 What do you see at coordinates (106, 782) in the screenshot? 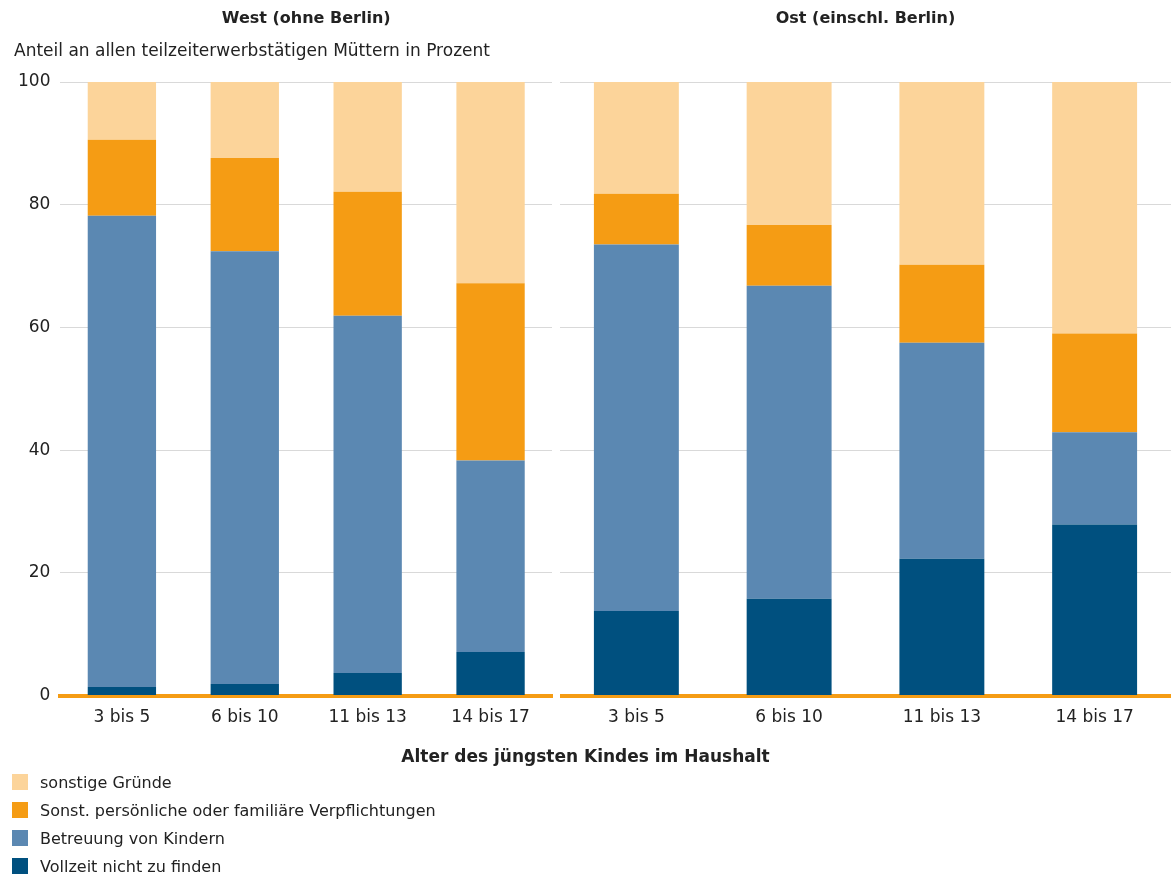
I see `legend-label: sonstige Gründe` at bounding box center [106, 782].